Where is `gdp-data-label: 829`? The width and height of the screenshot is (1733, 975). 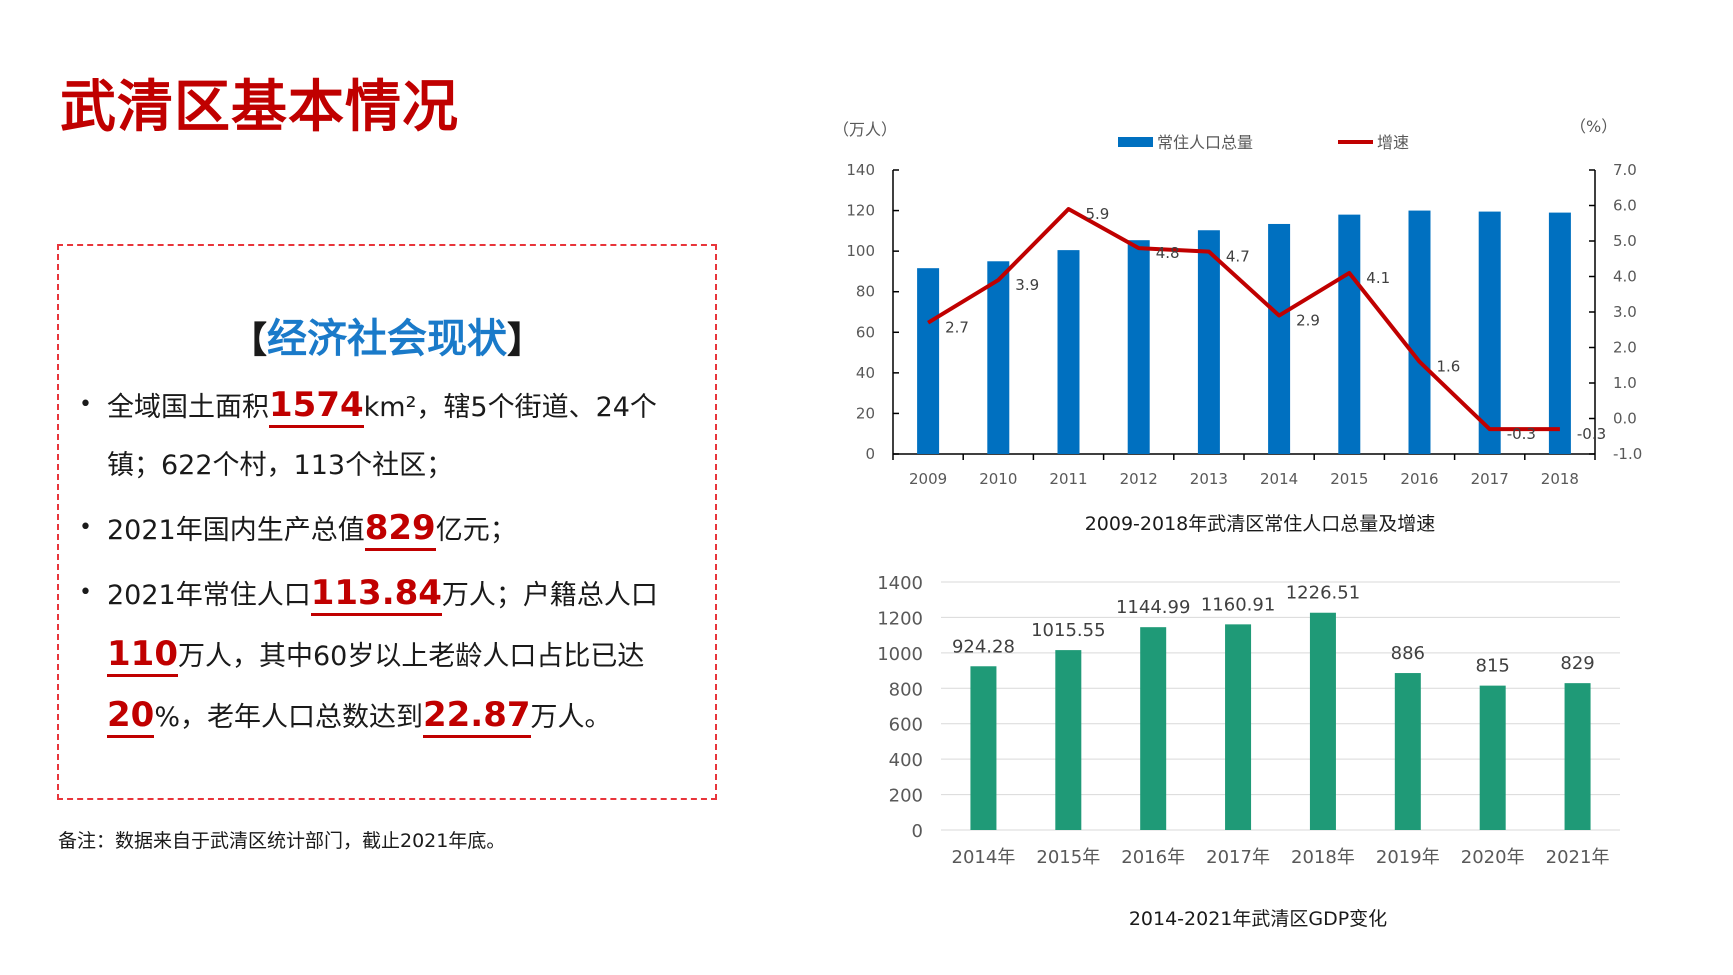
gdp-data-label: 829 is located at coordinates (1577, 663).